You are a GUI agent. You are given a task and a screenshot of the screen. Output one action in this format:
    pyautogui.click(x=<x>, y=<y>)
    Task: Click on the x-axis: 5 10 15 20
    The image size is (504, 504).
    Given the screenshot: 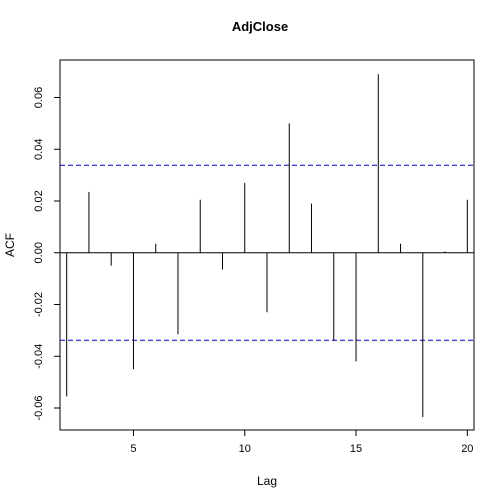 What is the action you would take?
    pyautogui.click(x=301, y=442)
    